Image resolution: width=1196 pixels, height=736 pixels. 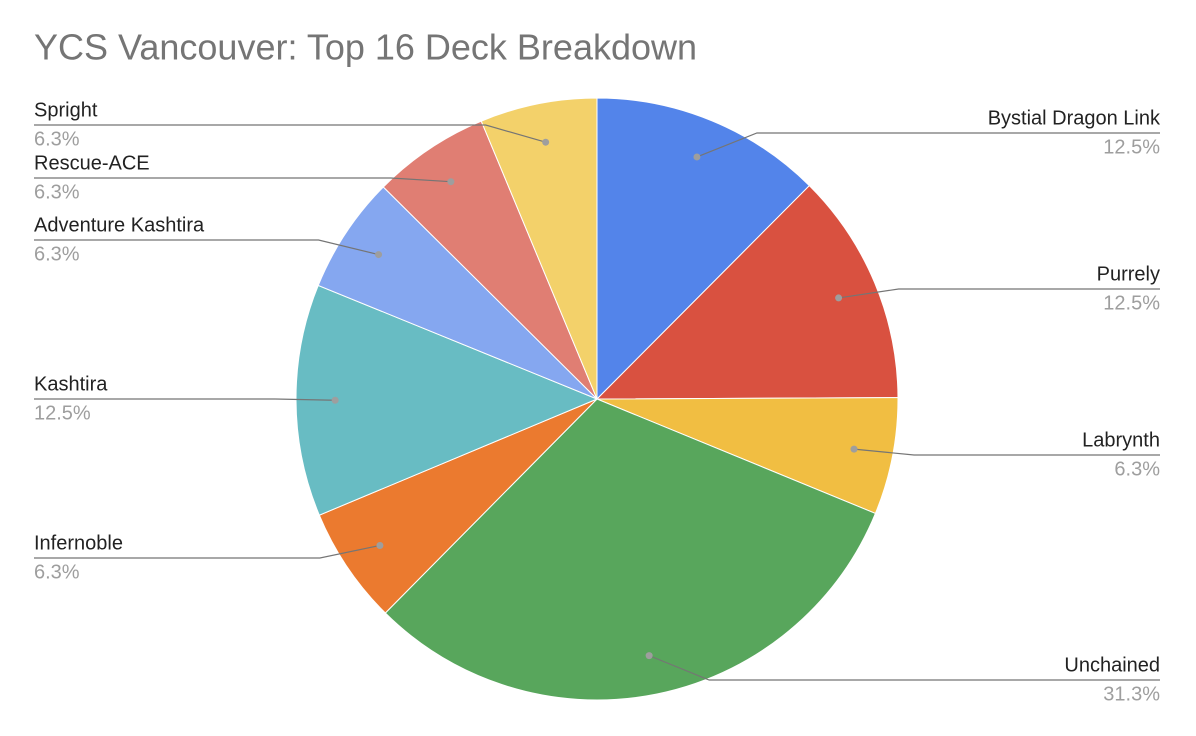 I want to click on slice-label: Bystial Dragon Link, so click(x=1074, y=118).